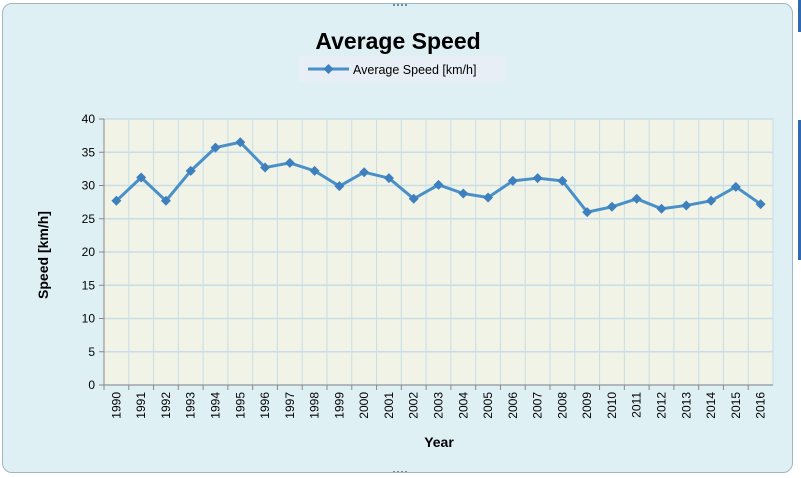  What do you see at coordinates (89, 285) in the screenshot?
I see `y-tick-label: 15` at bounding box center [89, 285].